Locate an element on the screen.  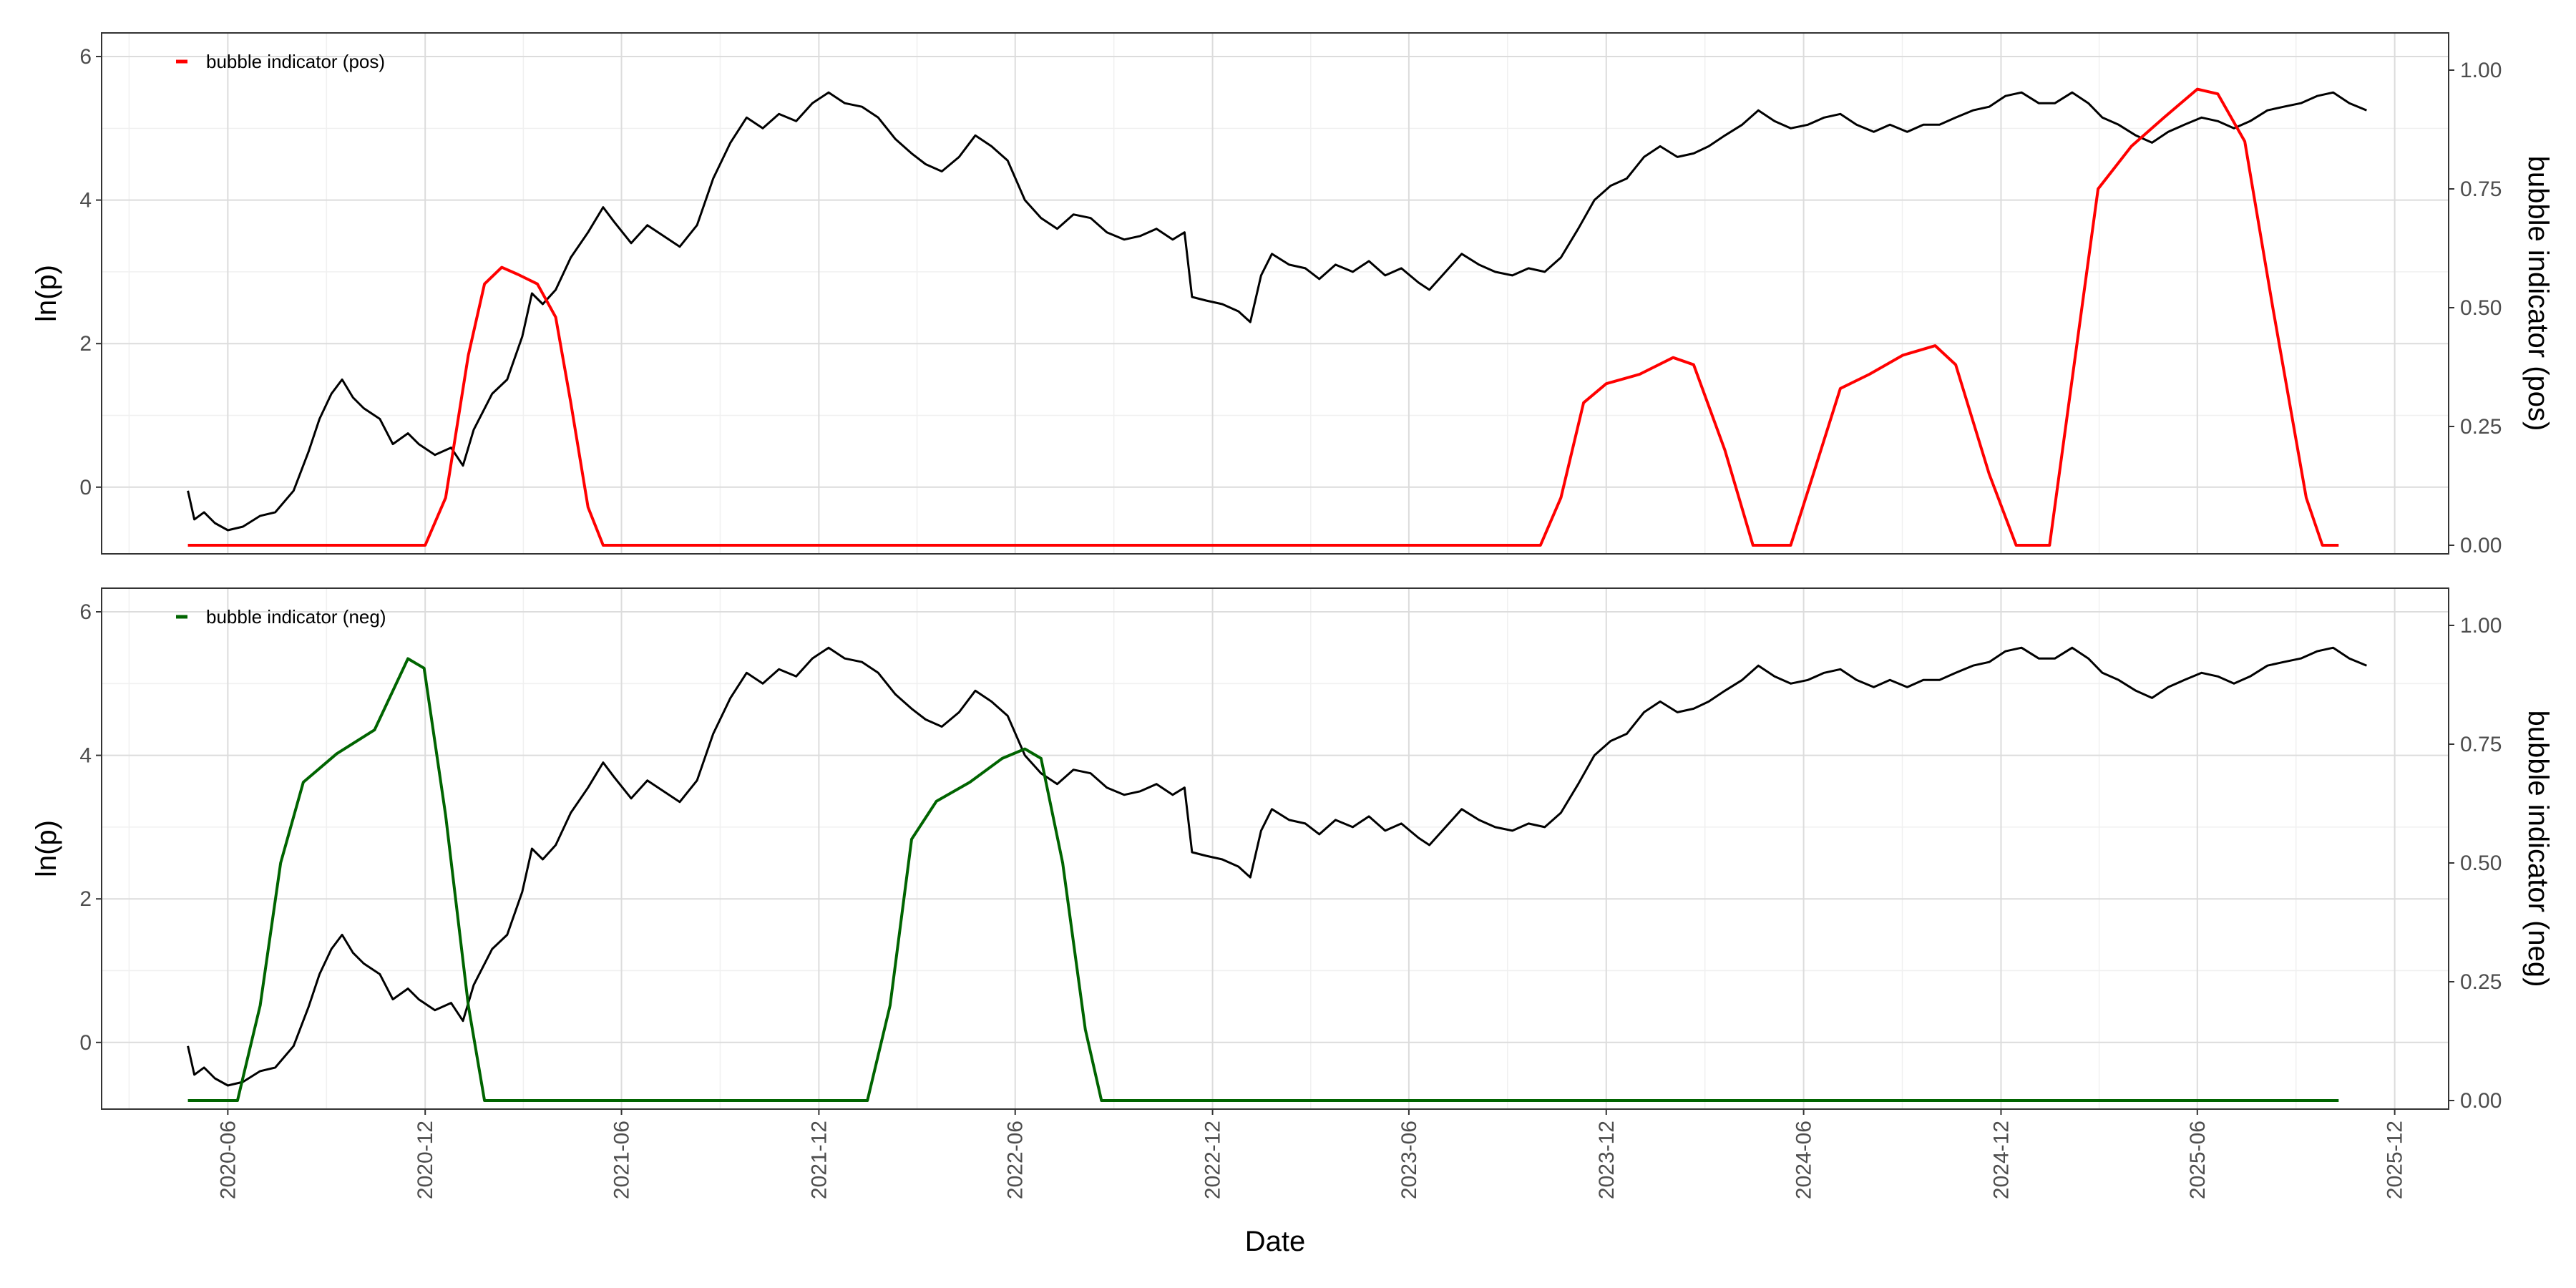
x-tick-label: 2020-12 is located at coordinates (425, 1160).